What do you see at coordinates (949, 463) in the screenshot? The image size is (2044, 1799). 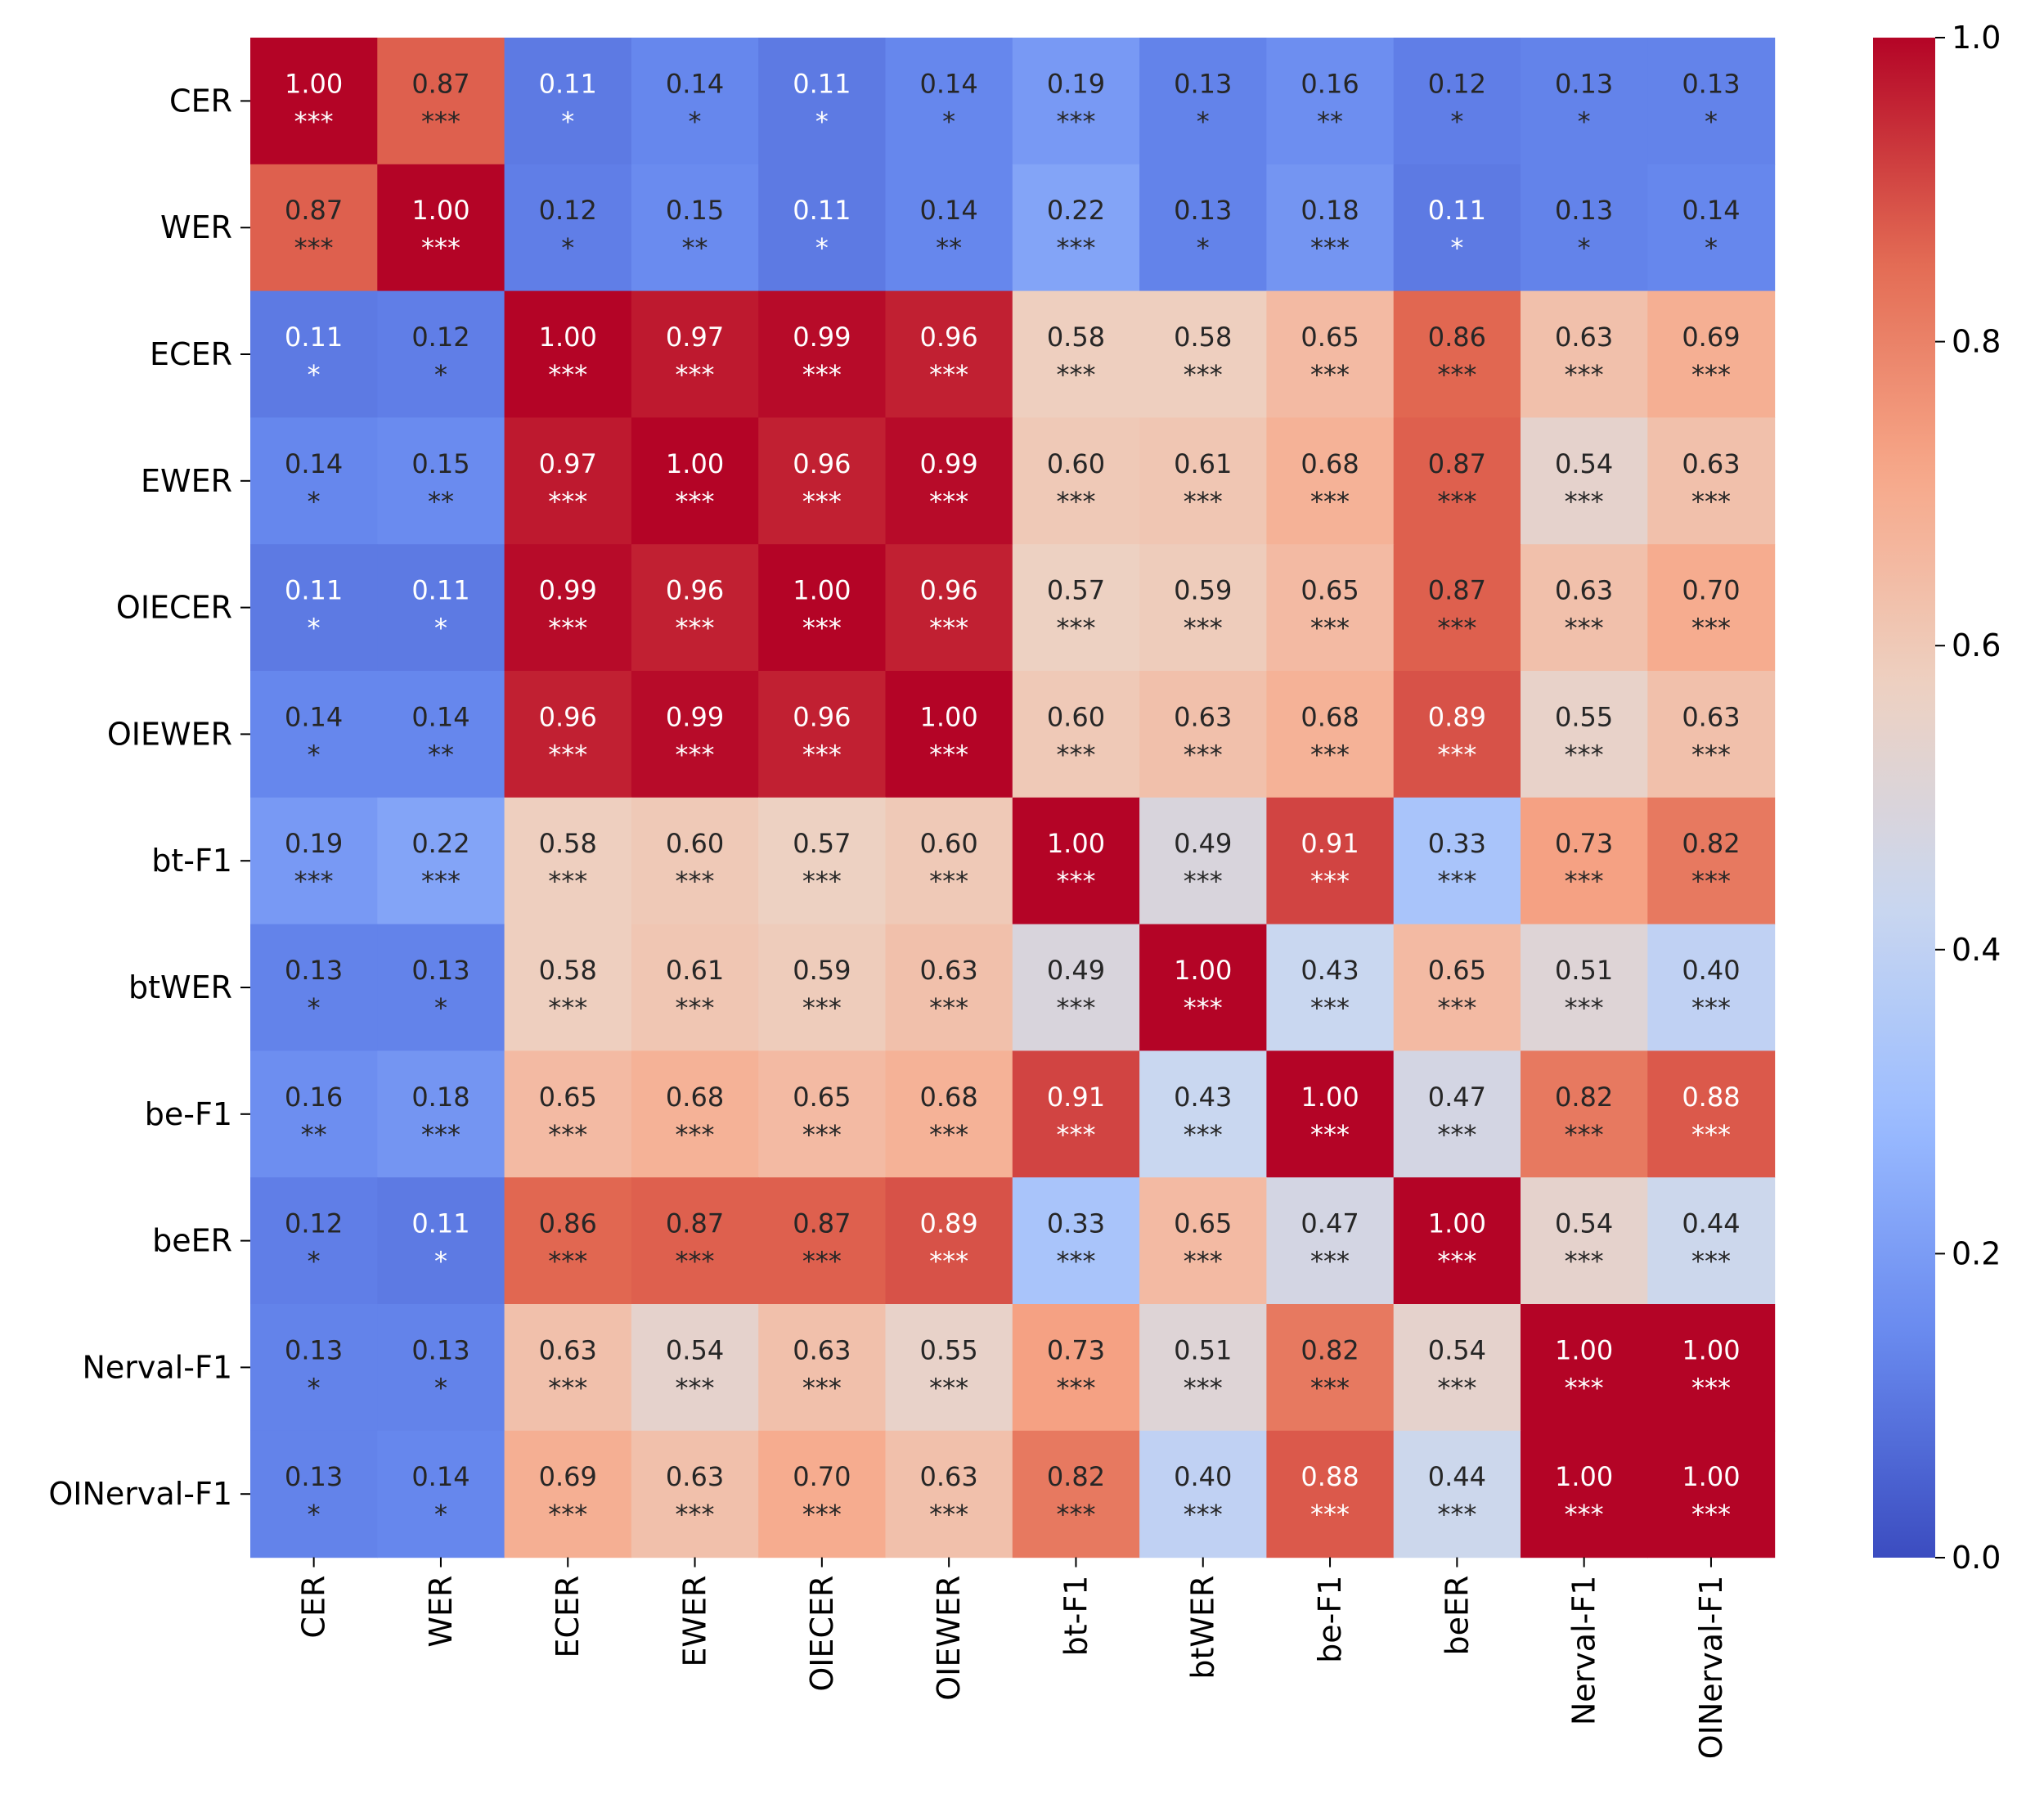 I see `cell-value-label: 0.99` at bounding box center [949, 463].